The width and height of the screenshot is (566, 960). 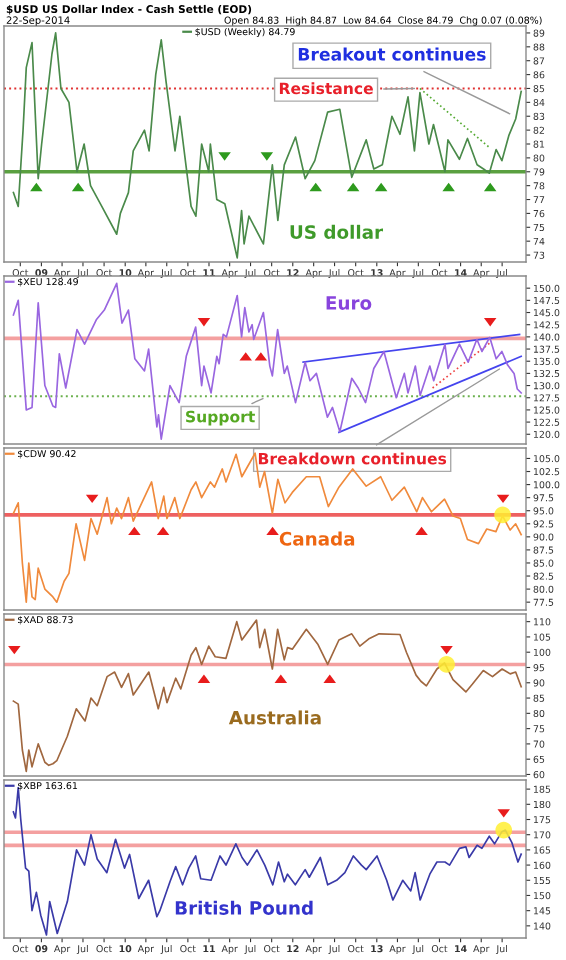 What do you see at coordinates (337, 231) in the screenshot?
I see `annotation: US dollar` at bounding box center [337, 231].